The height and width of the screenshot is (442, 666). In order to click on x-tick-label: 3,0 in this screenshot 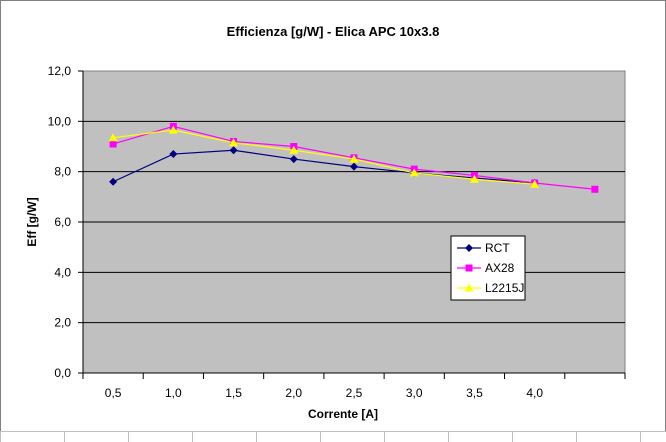, I will do `click(414, 393)`.